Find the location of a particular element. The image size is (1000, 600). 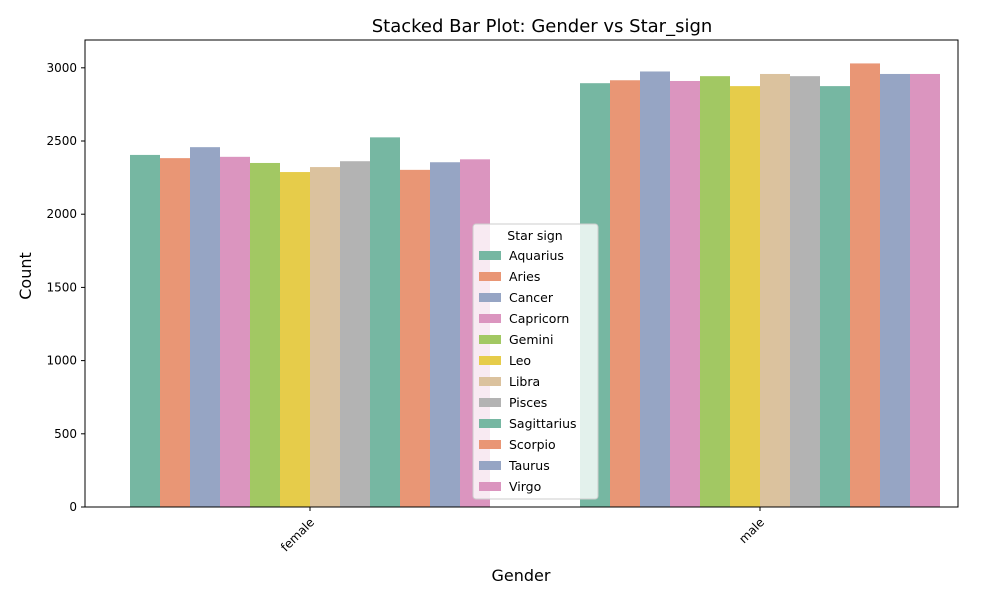

legend-label-taurus: Taurus is located at coordinates (529, 465).